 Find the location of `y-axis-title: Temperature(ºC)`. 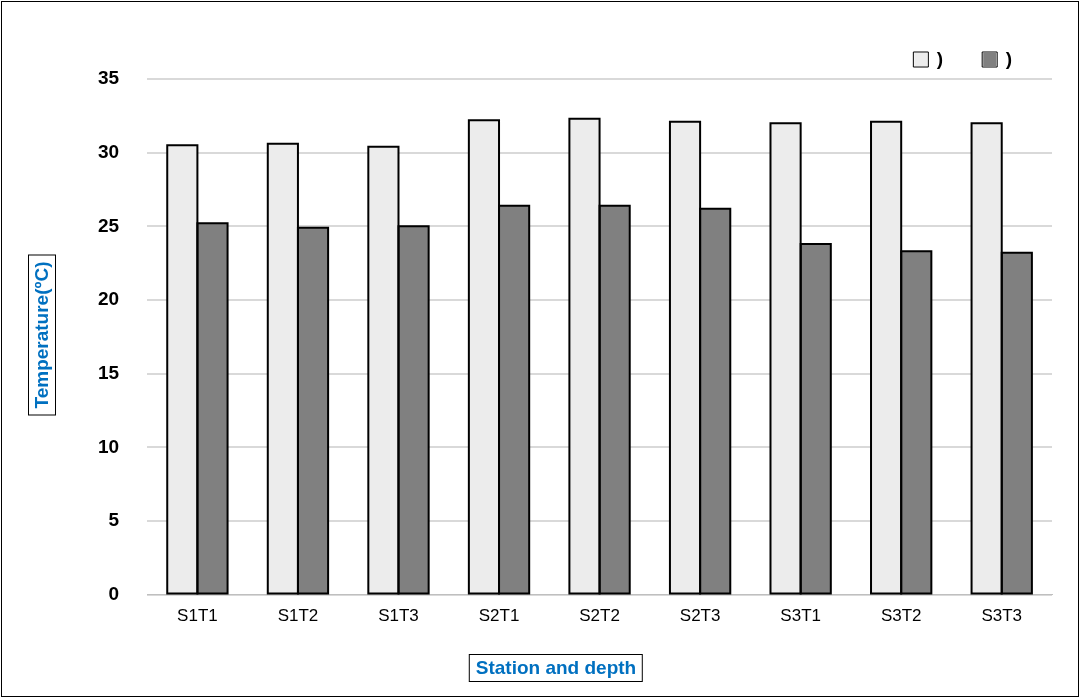

y-axis-title: Temperature(ºC) is located at coordinates (42, 335).